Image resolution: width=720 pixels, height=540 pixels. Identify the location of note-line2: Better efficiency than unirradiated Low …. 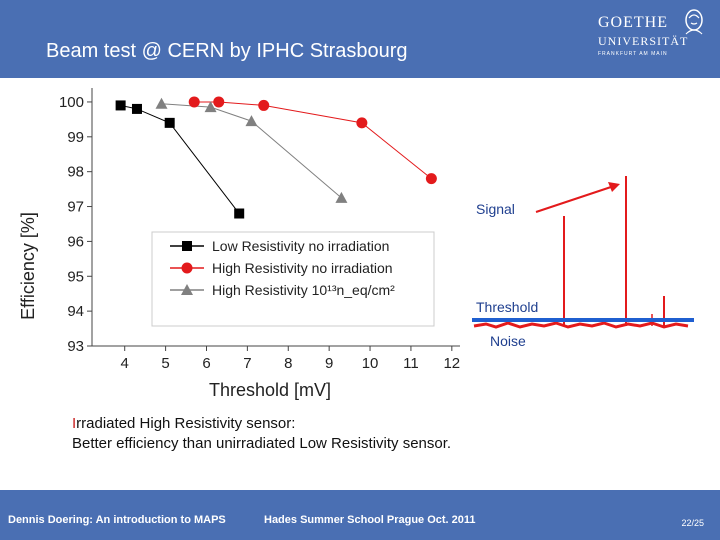
(262, 443).